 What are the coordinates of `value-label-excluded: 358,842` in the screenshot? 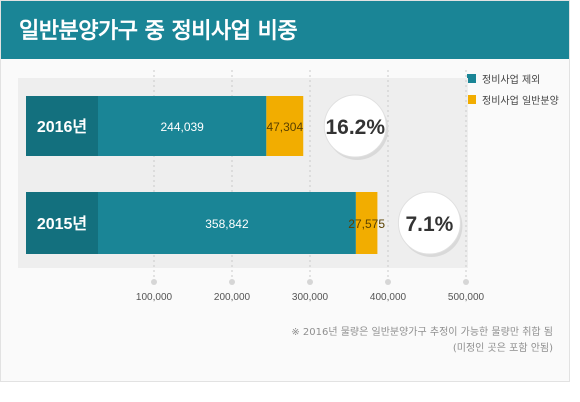 It's located at (227, 224).